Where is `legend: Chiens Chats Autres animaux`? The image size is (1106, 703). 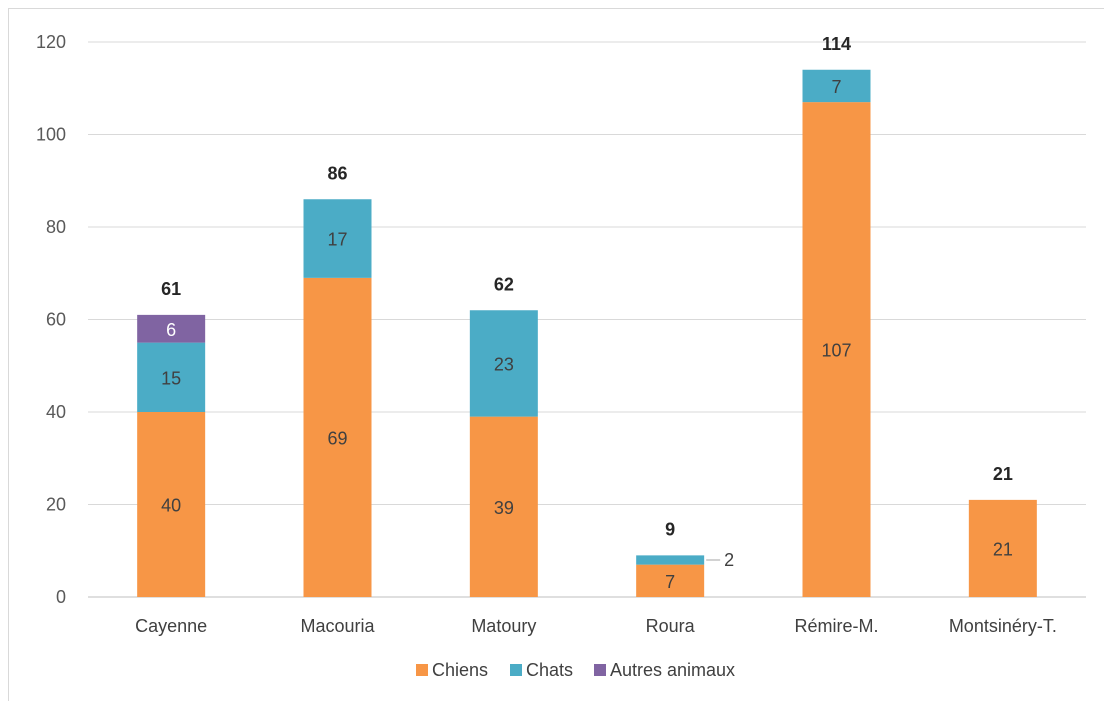 legend: Chiens Chats Autres animaux is located at coordinates (575, 670).